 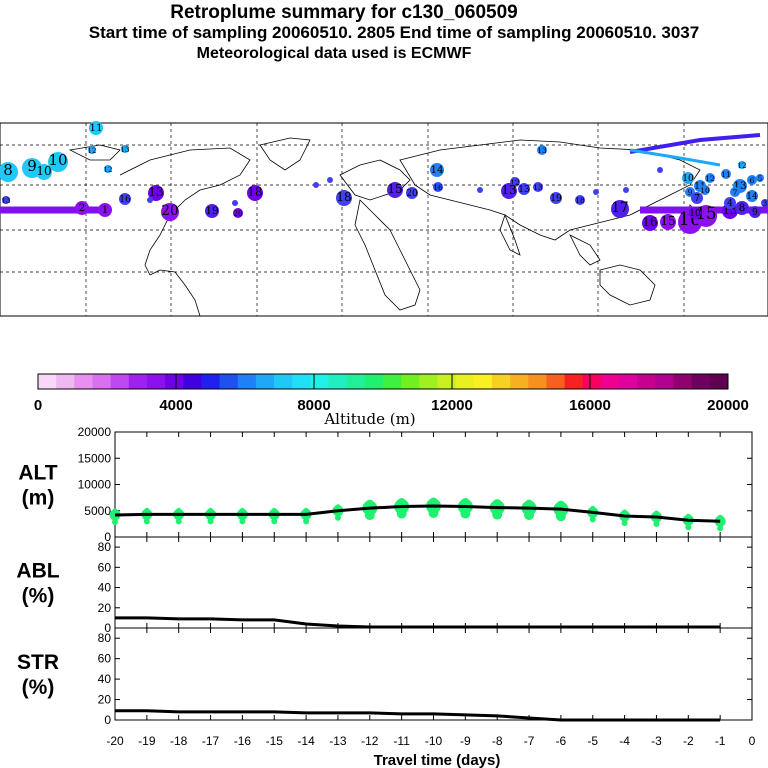 What do you see at coordinates (728, 405) in the screenshot?
I see `colorbar-tick-label: 20000` at bounding box center [728, 405].